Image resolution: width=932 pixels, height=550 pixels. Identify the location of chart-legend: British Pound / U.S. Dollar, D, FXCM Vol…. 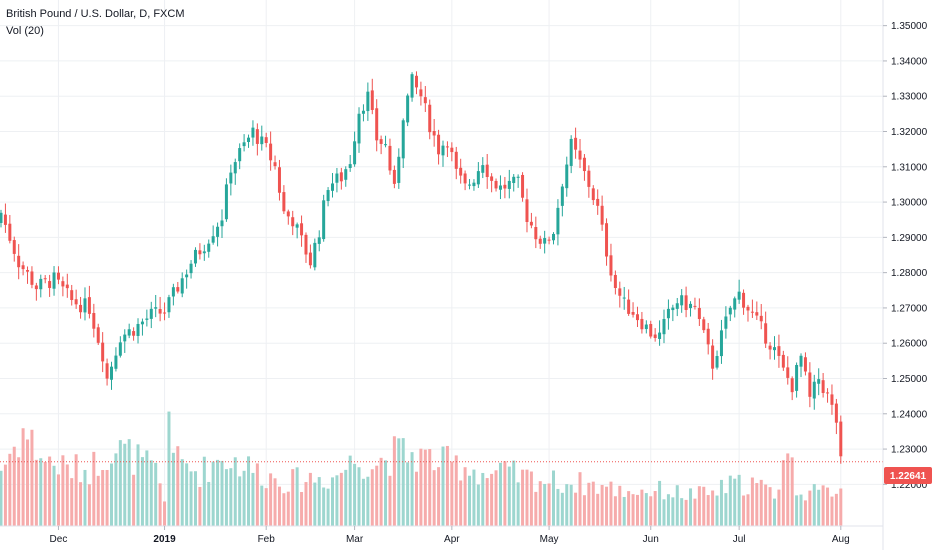
(95, 23).